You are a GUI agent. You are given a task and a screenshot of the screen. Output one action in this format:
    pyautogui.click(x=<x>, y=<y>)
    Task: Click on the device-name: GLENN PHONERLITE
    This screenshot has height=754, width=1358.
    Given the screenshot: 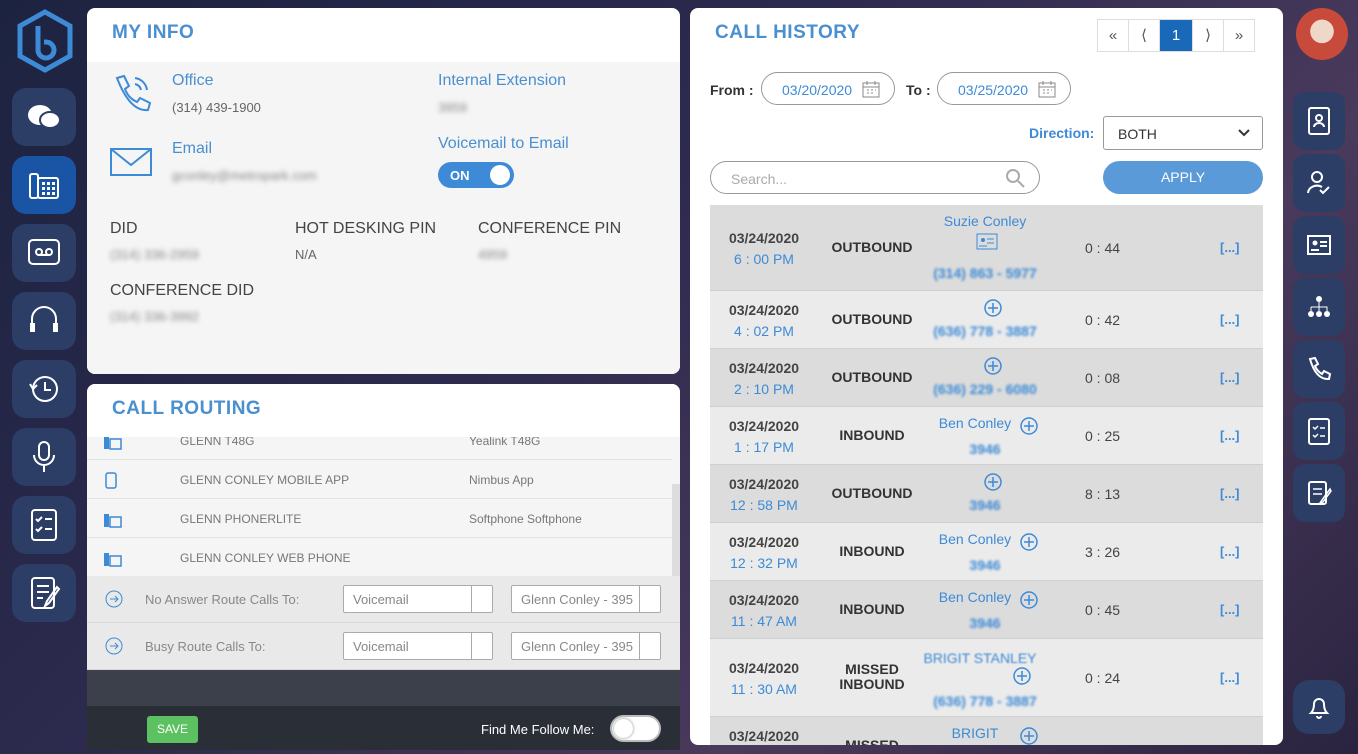 What is the action you would take?
    pyautogui.click(x=241, y=519)
    